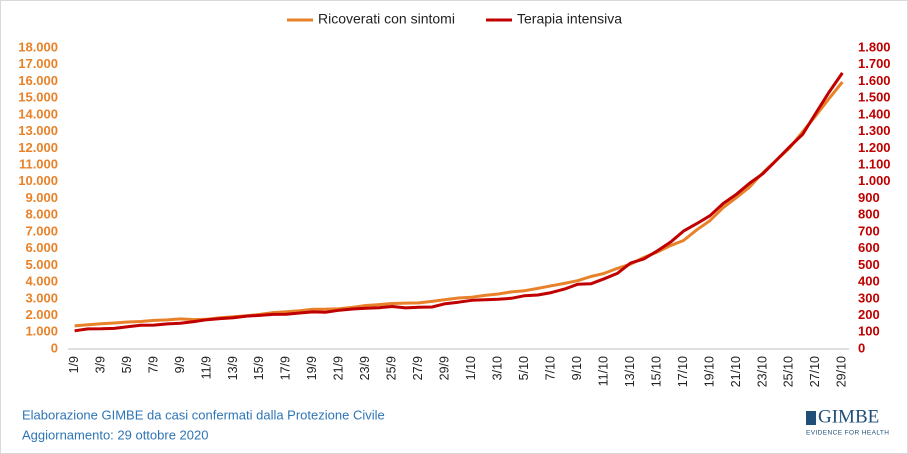 The height and width of the screenshot is (454, 908). I want to click on y-tick-label: 1.800, so click(874, 46).